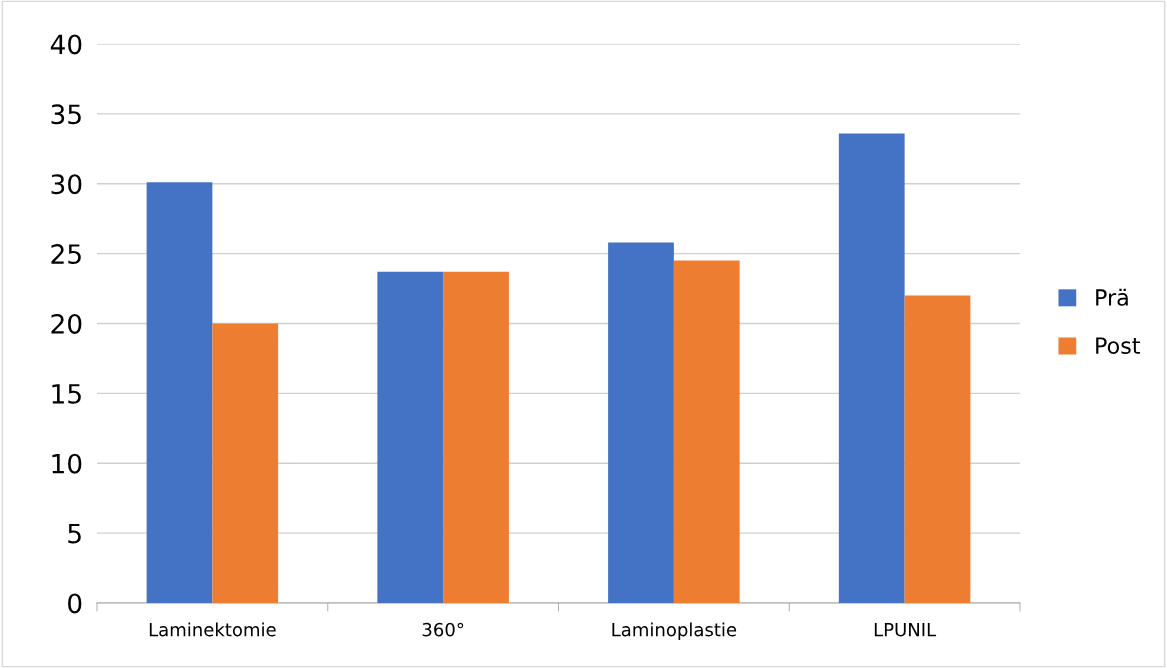 Image resolution: width=1167 pixels, height=668 pixels. I want to click on x-tick-label: Laminoplastie, so click(674, 631).